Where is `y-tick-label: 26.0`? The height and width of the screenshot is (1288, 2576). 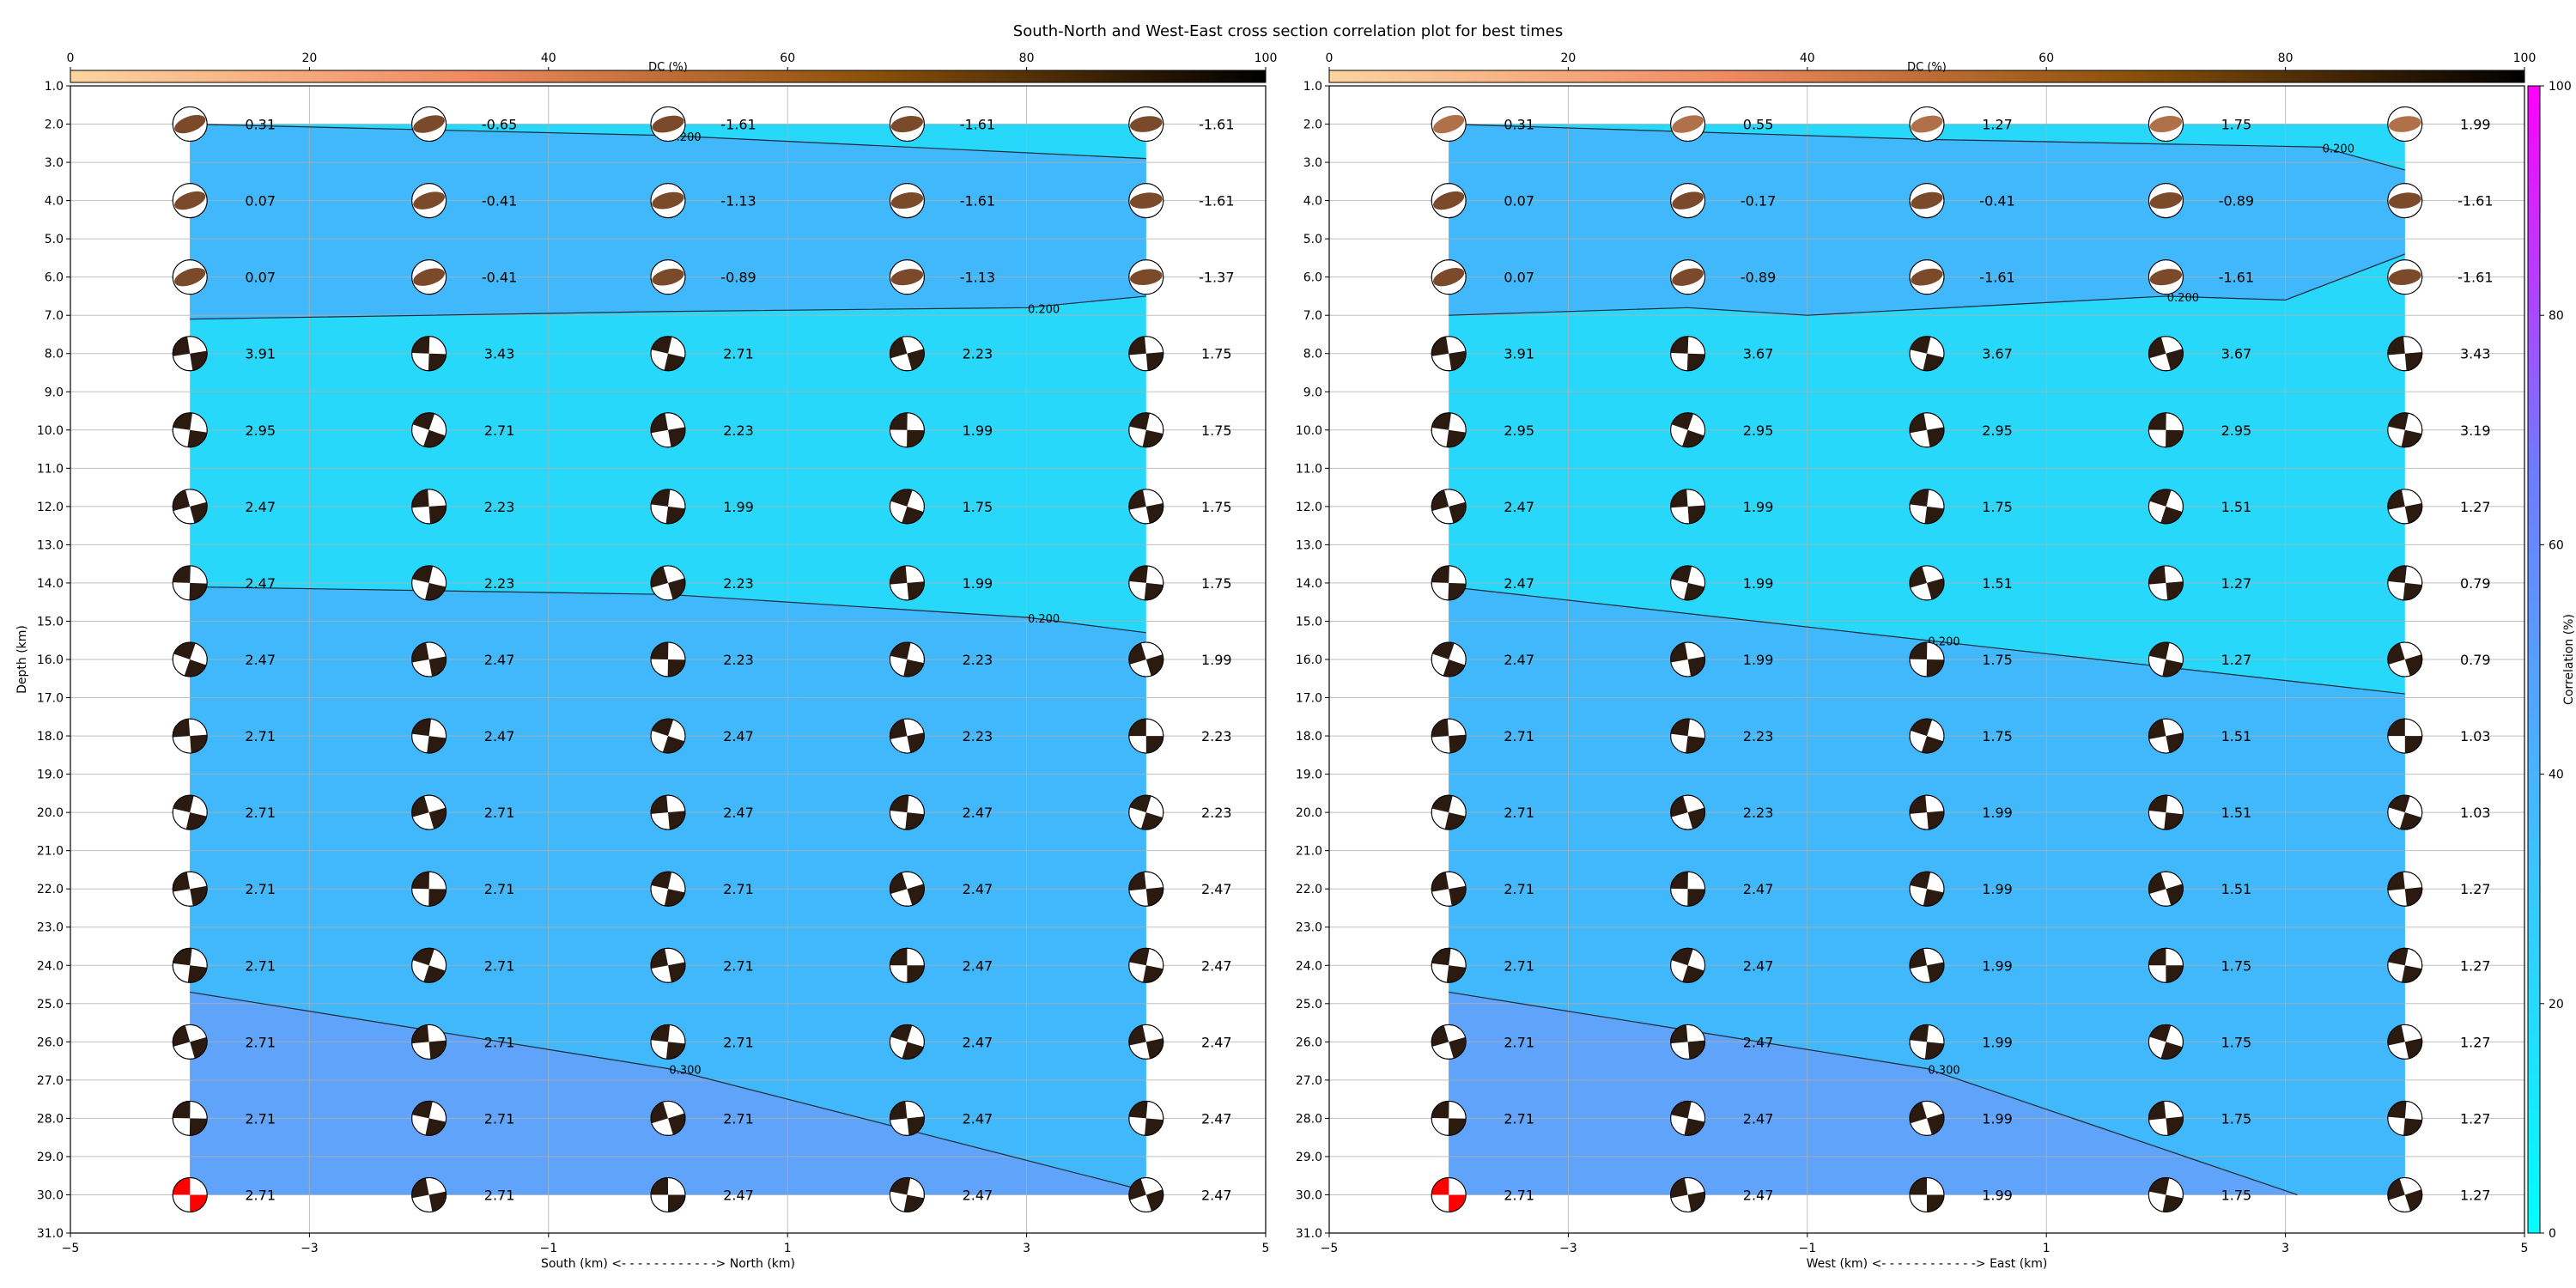 y-tick-label: 26.0 is located at coordinates (1309, 1042).